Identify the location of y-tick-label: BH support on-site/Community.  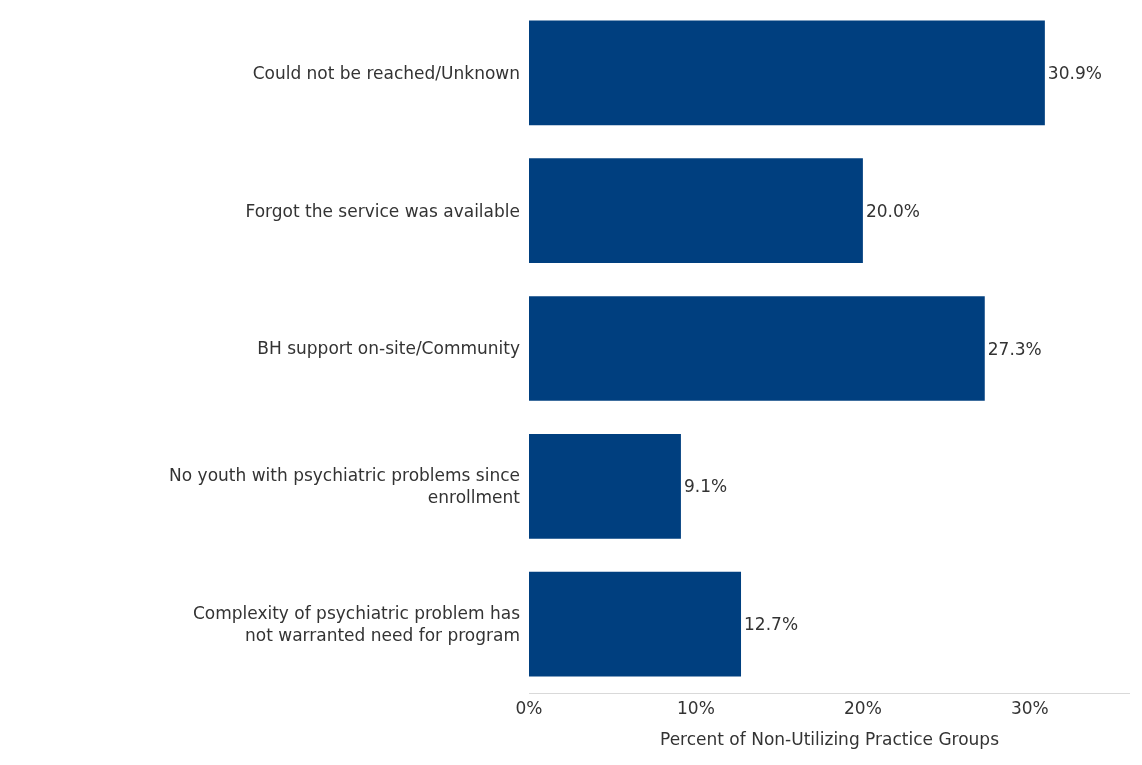
(388, 348).